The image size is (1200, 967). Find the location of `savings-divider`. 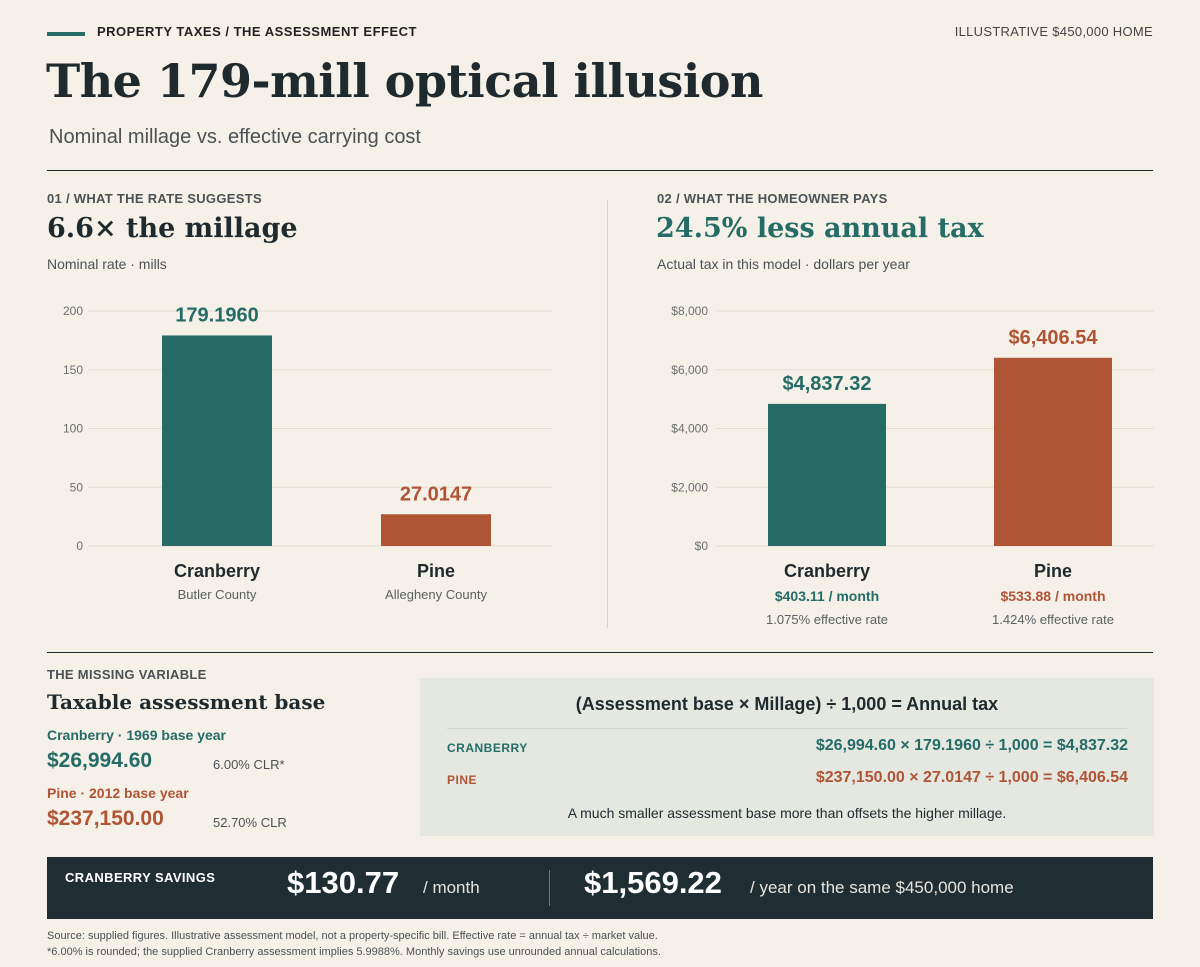

savings-divider is located at coordinates (549, 888).